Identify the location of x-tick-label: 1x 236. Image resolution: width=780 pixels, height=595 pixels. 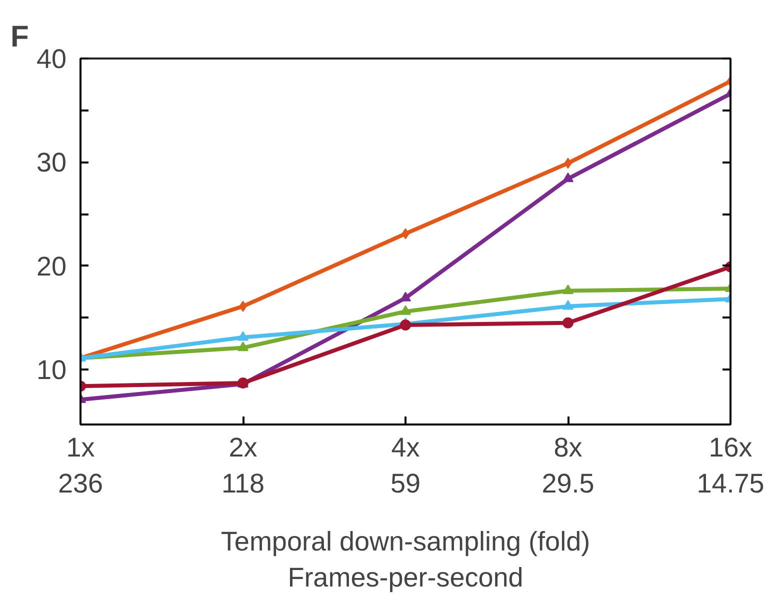
(81, 465).